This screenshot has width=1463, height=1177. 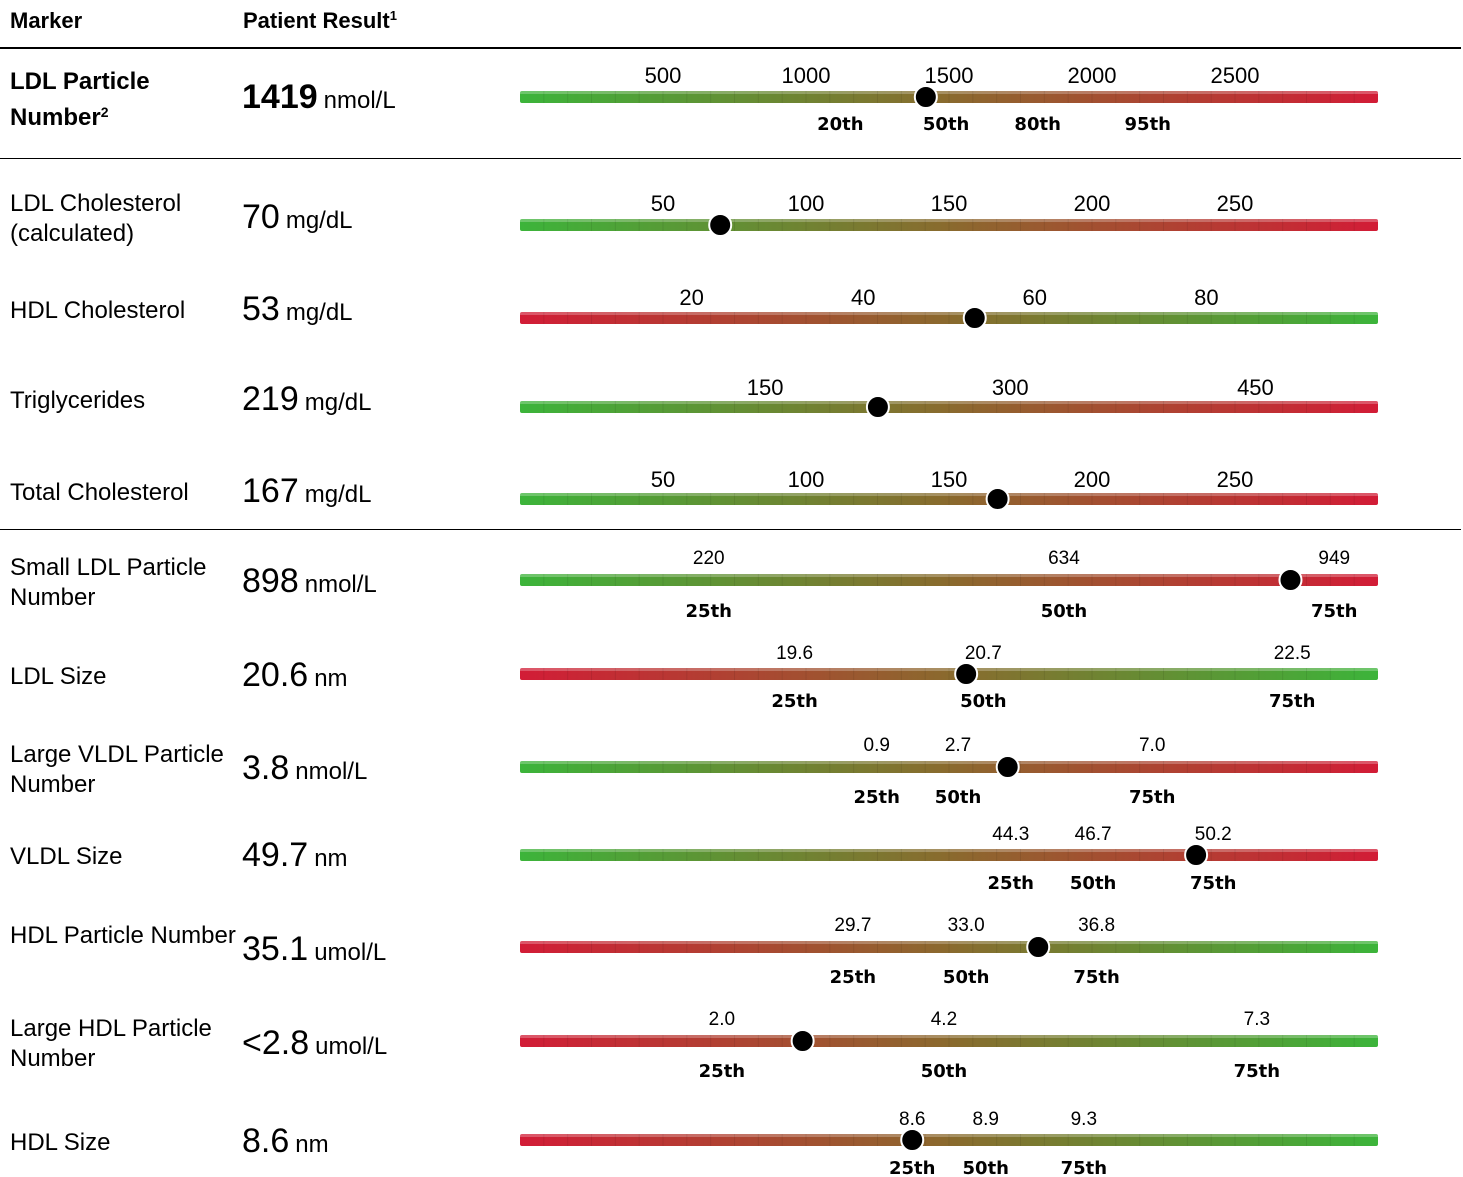 I want to click on result-value: 20.6, so click(x=275, y=675).